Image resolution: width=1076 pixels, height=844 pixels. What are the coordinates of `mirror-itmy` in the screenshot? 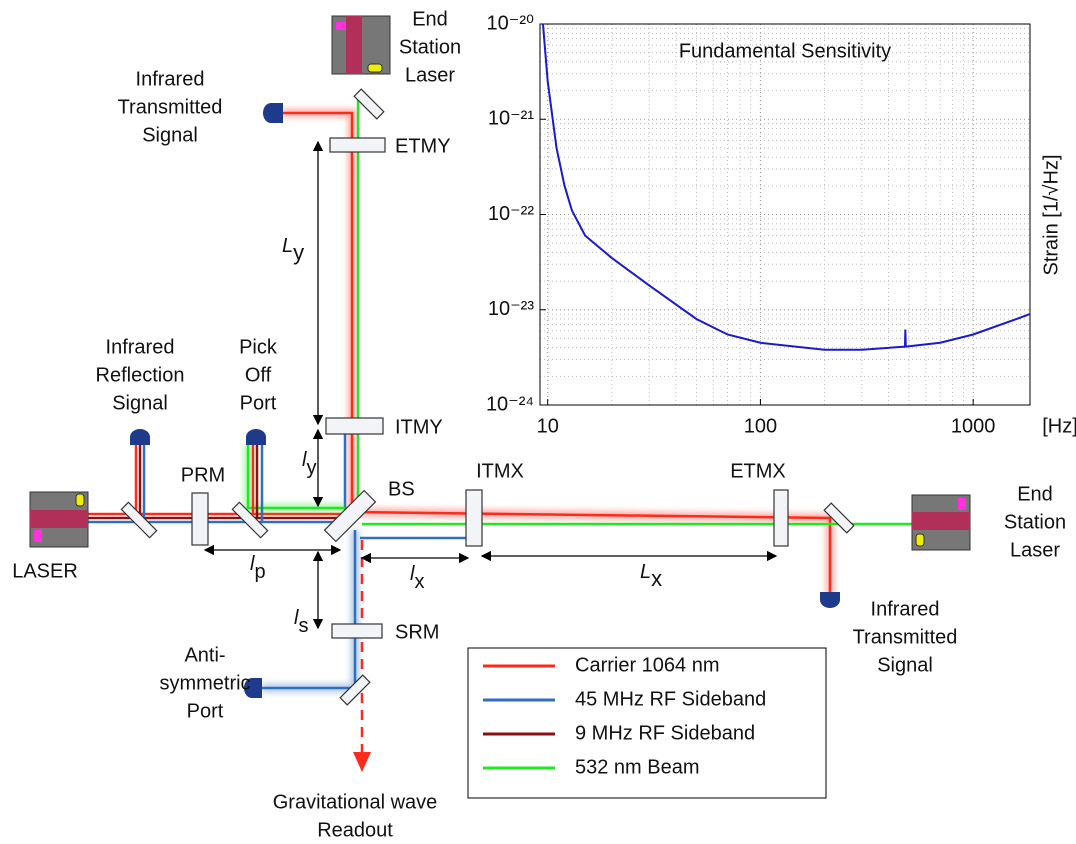 It's located at (354, 426).